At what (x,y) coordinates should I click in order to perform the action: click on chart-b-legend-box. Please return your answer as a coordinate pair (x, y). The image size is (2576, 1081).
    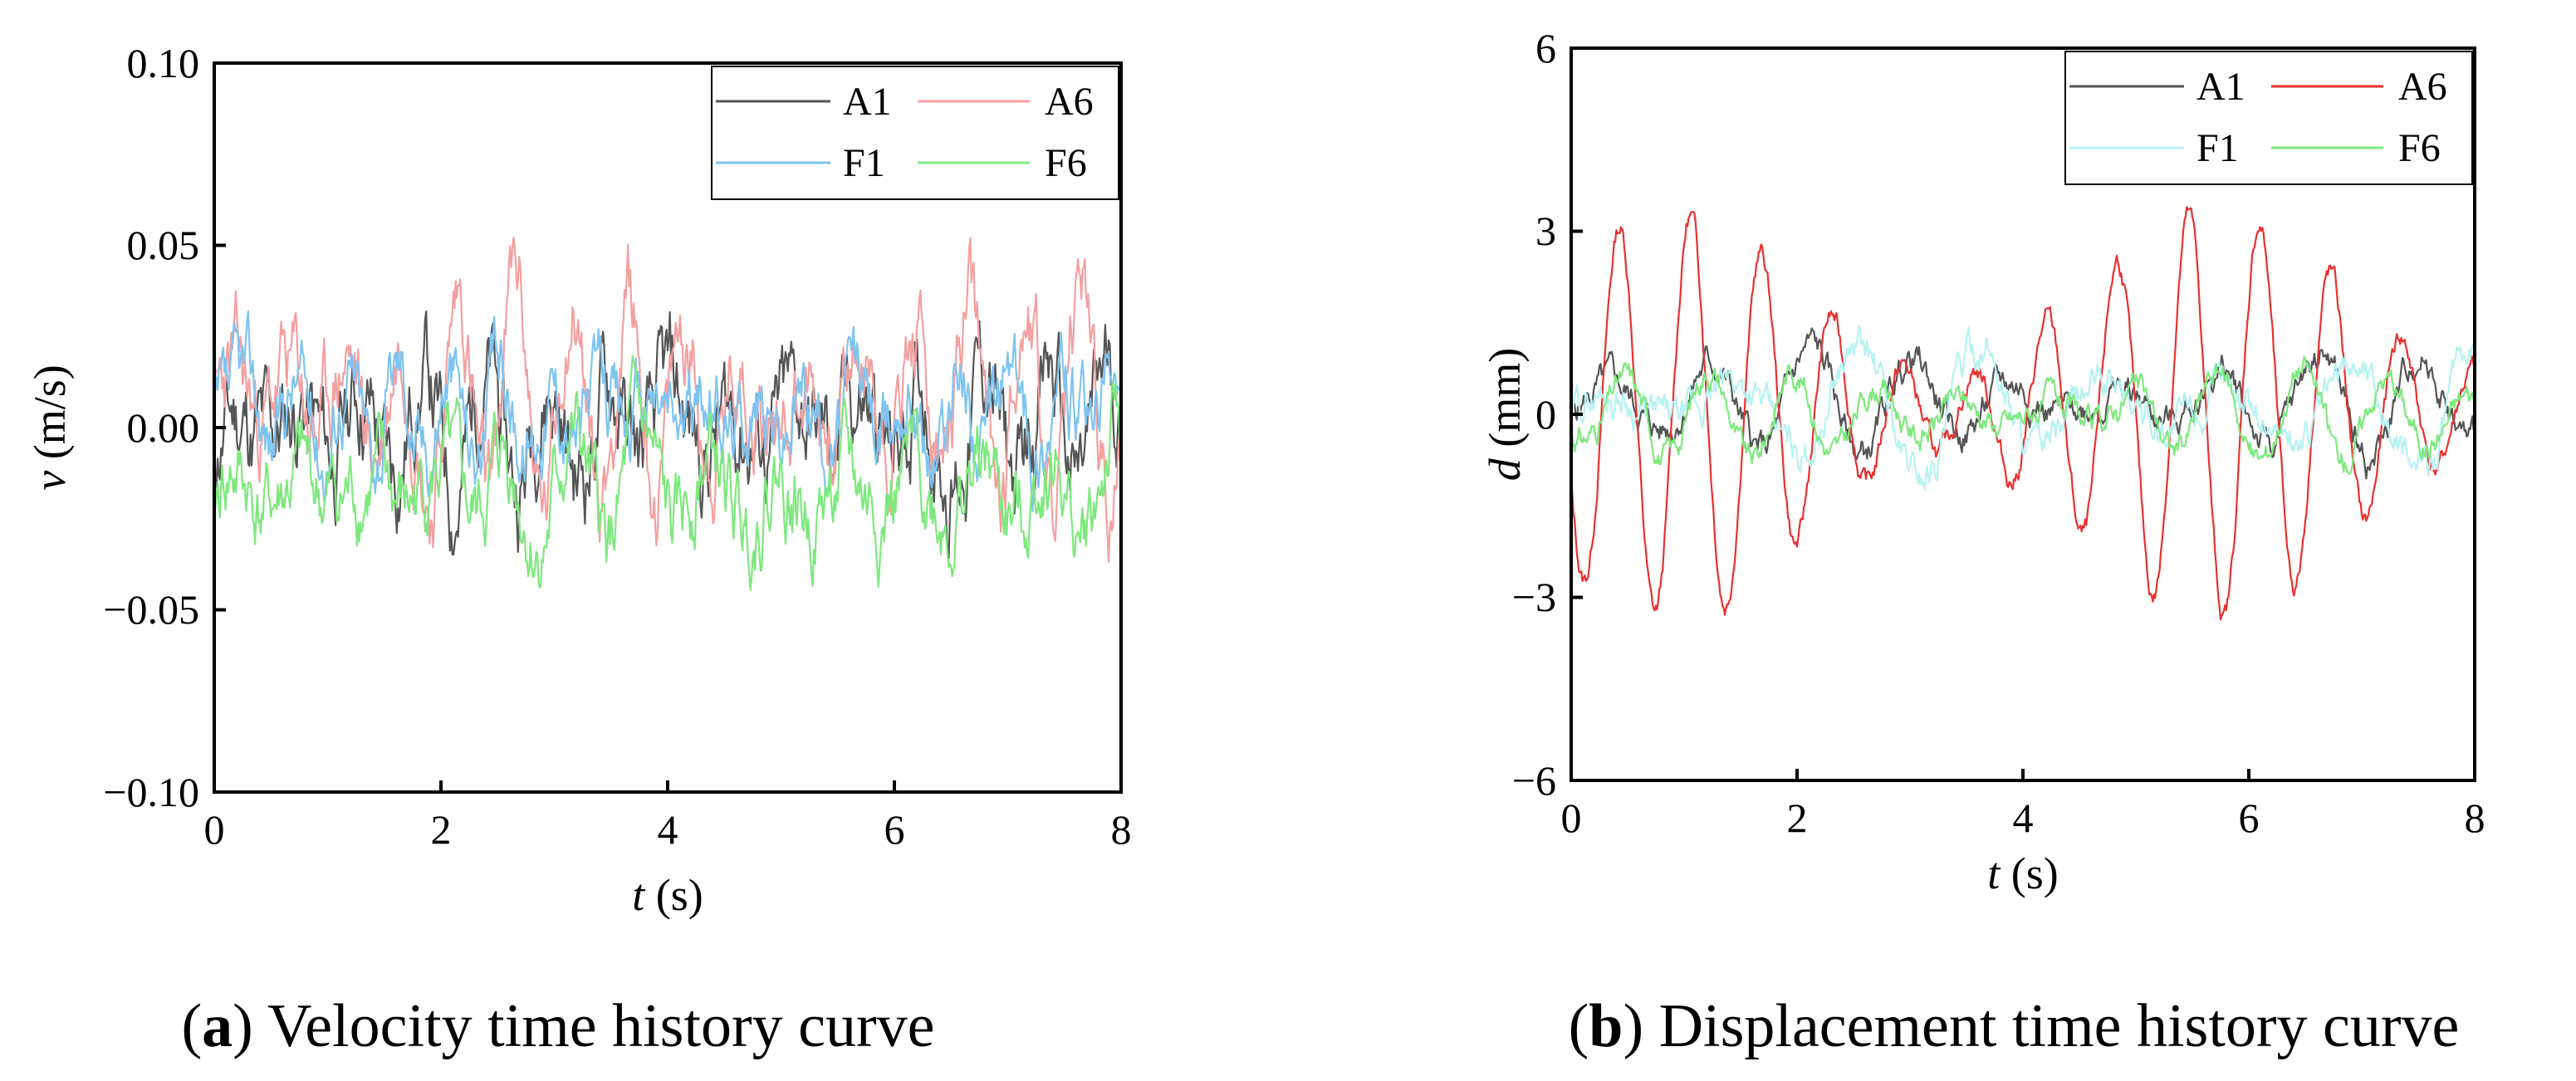
    Looking at the image, I should click on (2268, 118).